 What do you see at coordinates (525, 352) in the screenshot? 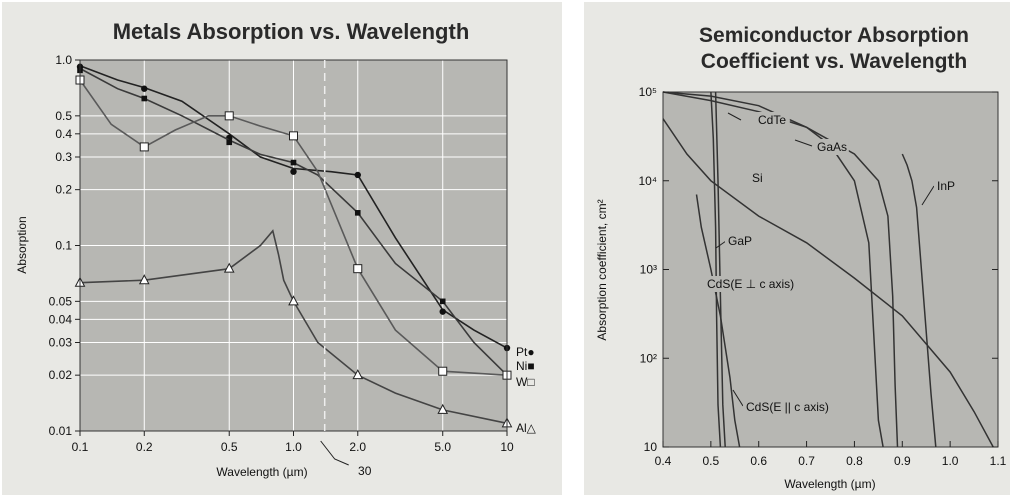
I see `series-label-pt: Pt●` at bounding box center [525, 352].